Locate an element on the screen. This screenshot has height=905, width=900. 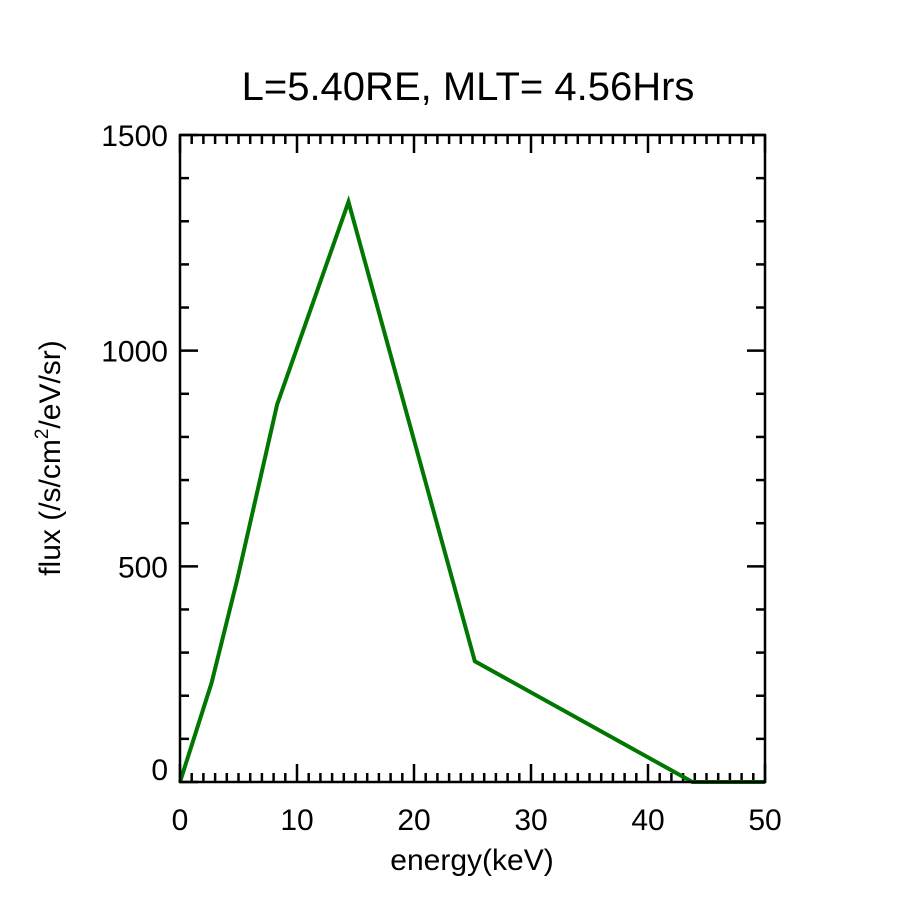
y-tick-label: 1000 is located at coordinates (134, 352).